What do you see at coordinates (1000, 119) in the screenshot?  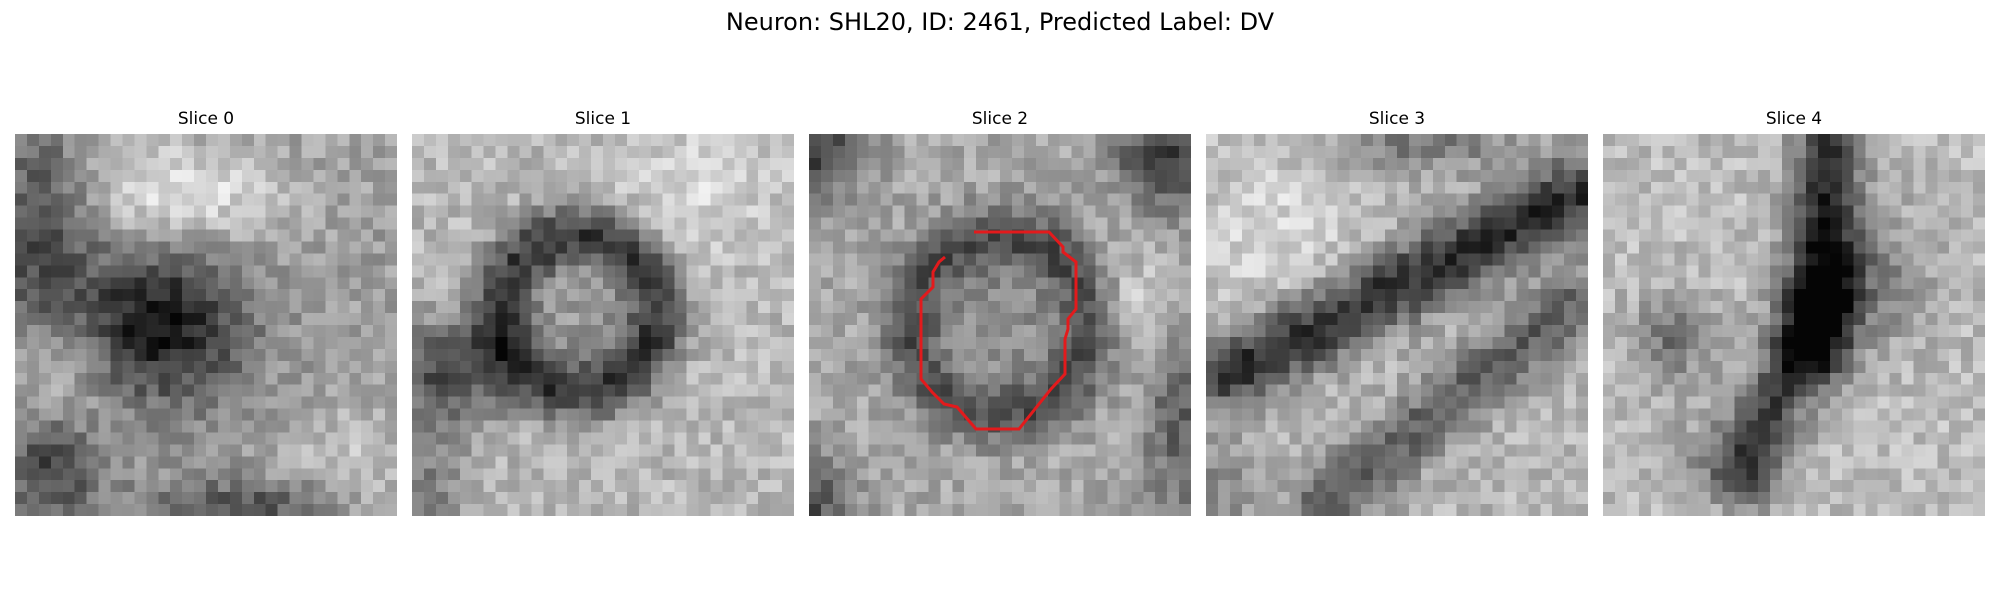 I see `slice-title: Slice 2` at bounding box center [1000, 119].